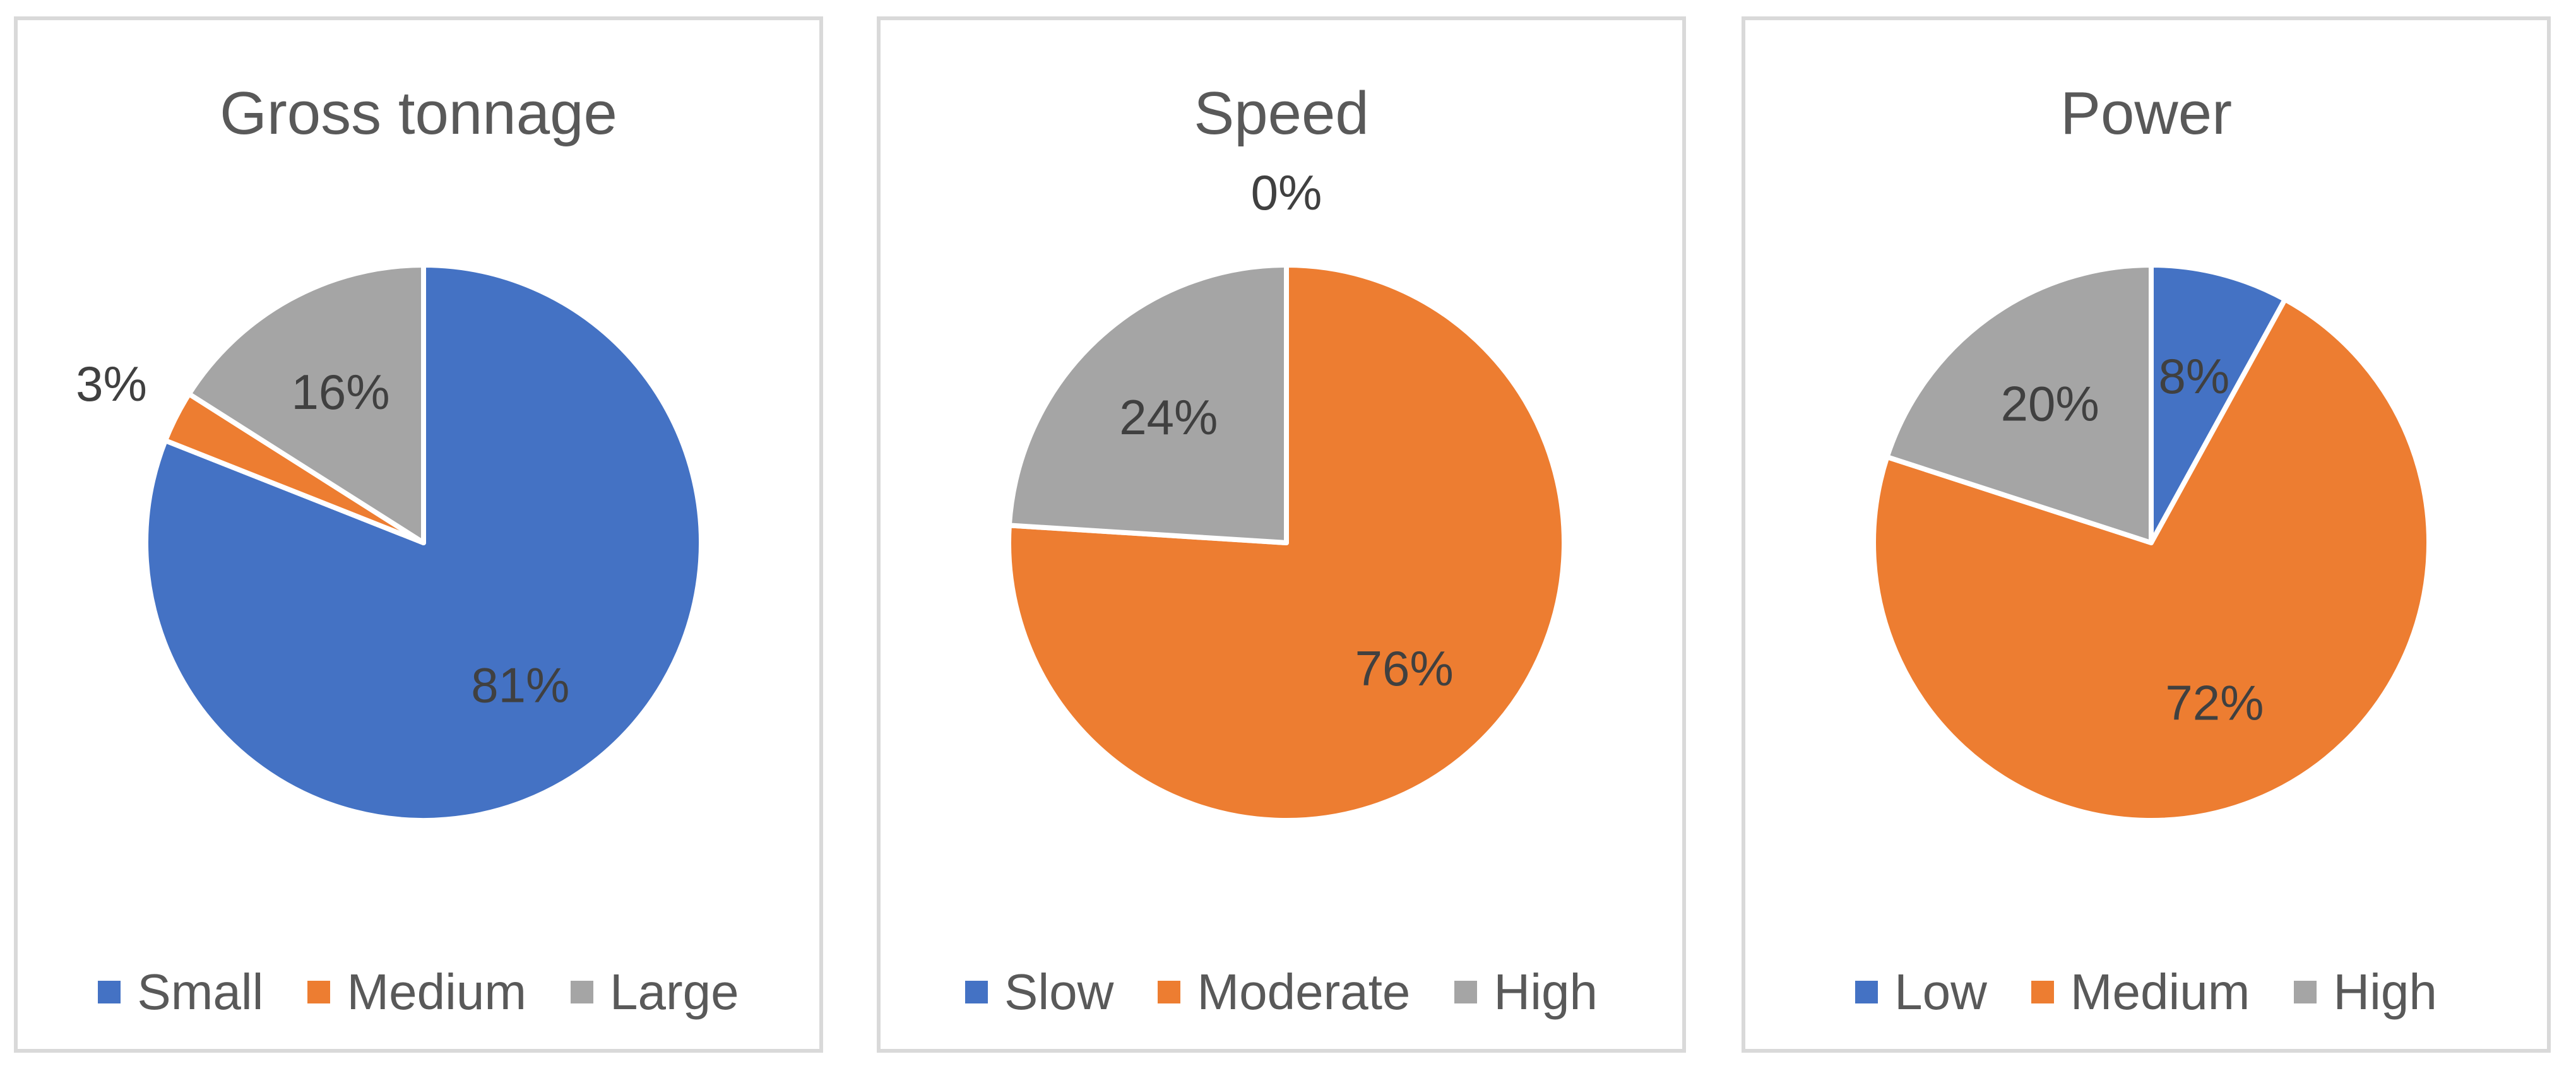  I want to click on pie-chart-speed: 0% 76% 24%, so click(1287, 494).